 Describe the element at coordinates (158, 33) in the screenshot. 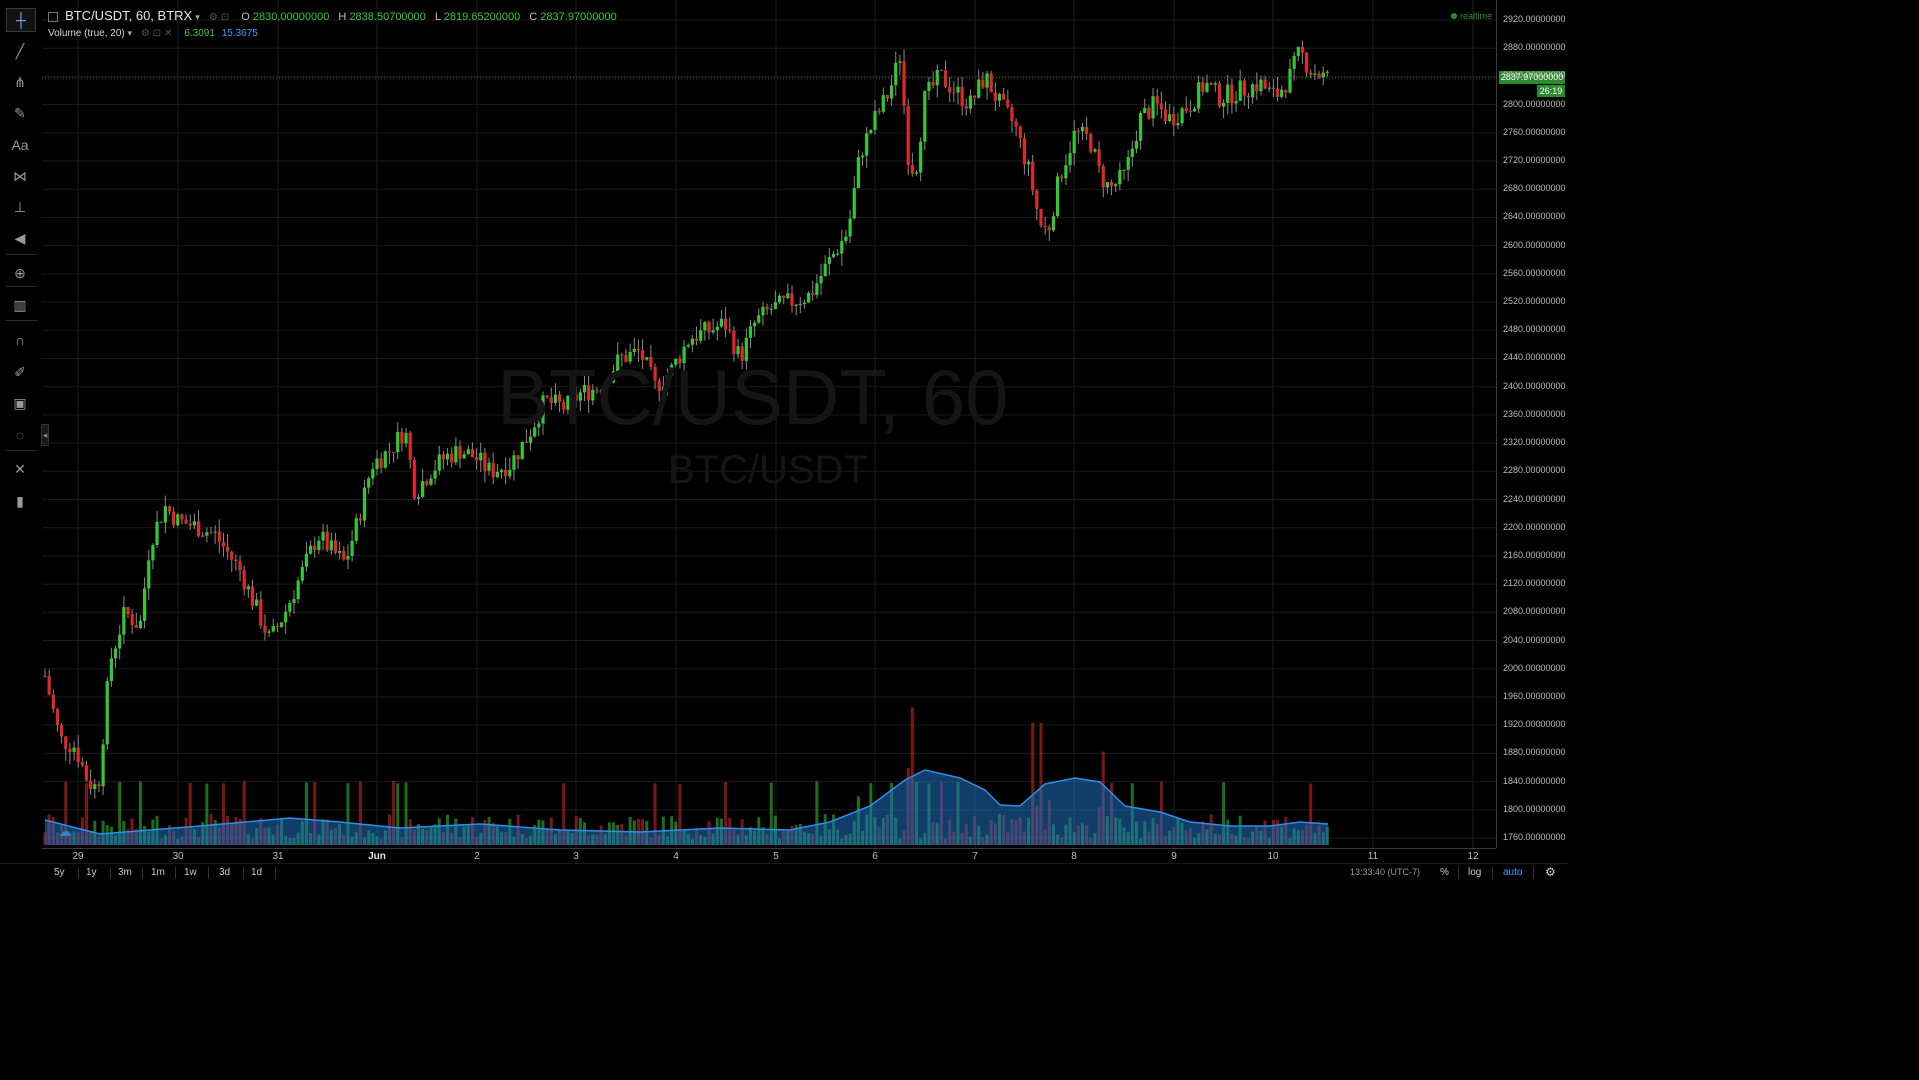

I see `indicator-controls-icon: ⚙⊡✕` at that location.